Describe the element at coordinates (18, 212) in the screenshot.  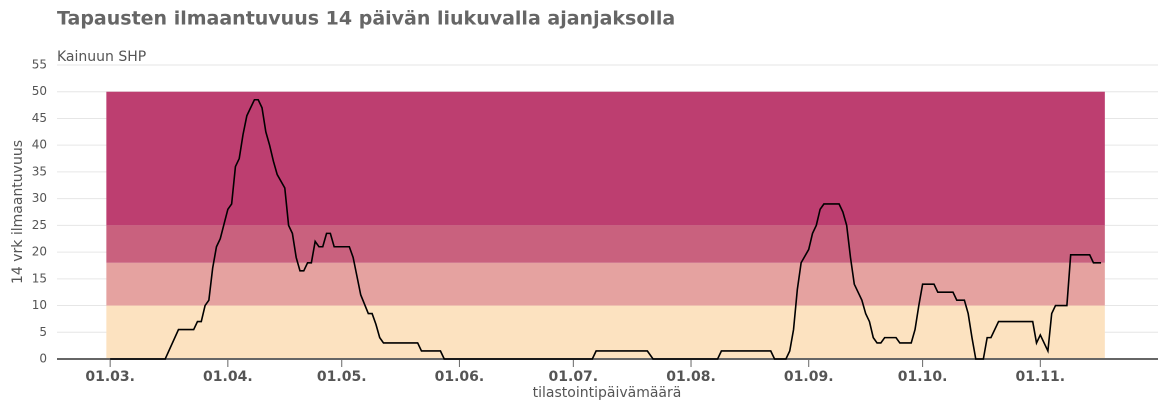
I see `y-axis-label: 14 vrk ilmaantuvuus` at that location.